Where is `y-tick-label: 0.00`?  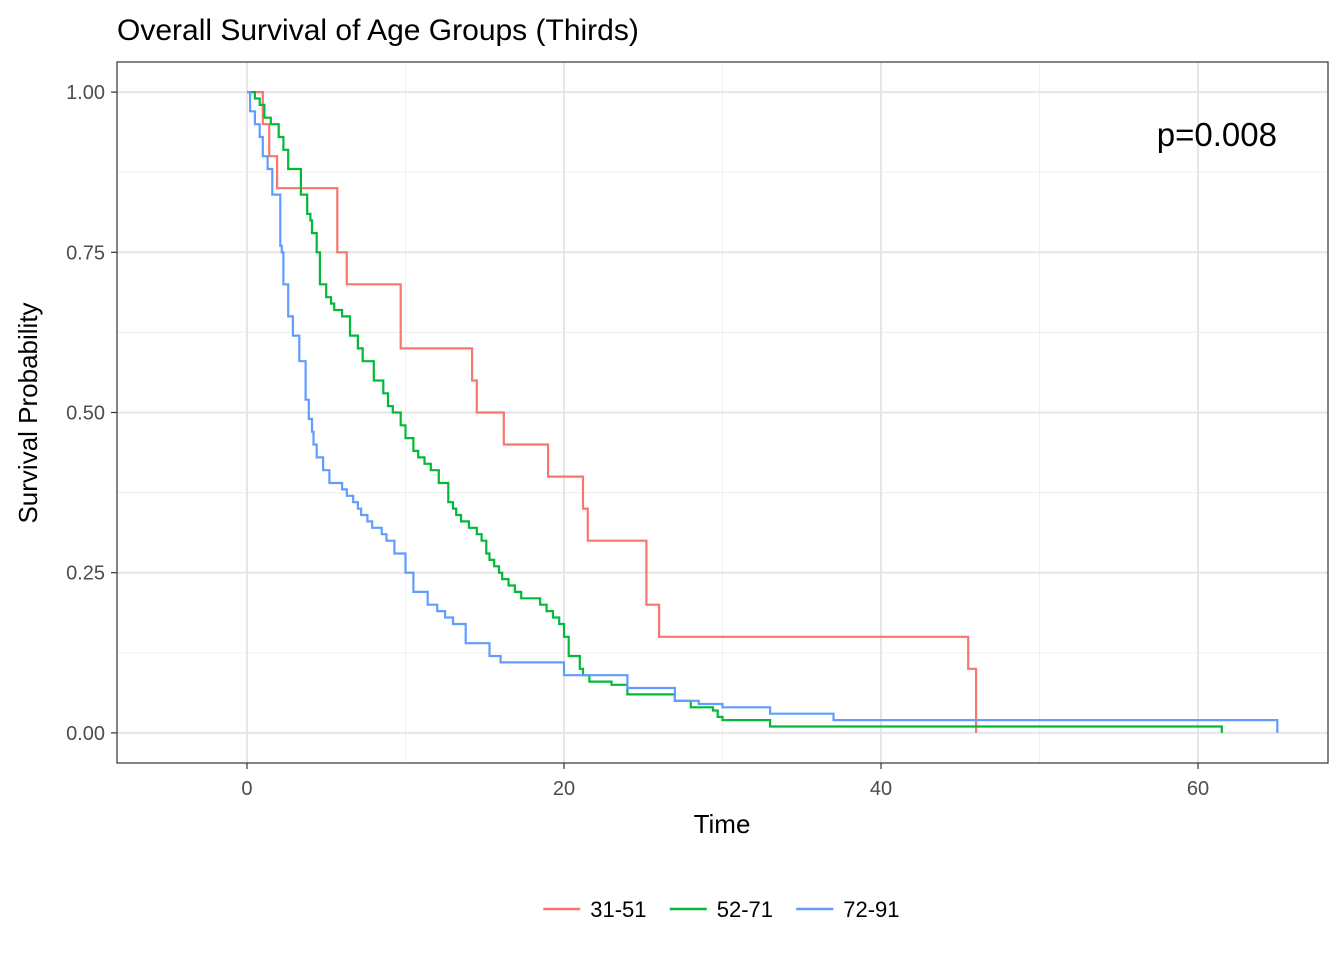 y-tick-label: 0.00 is located at coordinates (85, 734).